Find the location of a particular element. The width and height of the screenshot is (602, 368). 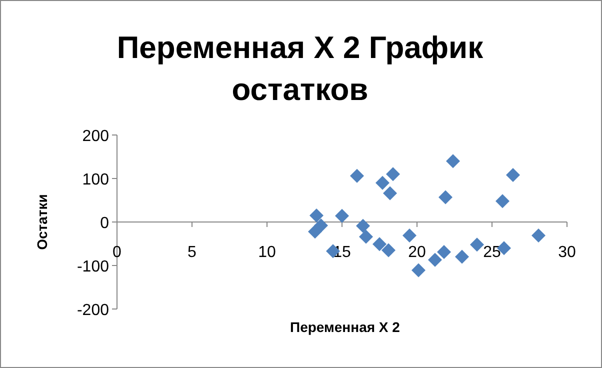

x-tick-label: 10 is located at coordinates (267, 252).